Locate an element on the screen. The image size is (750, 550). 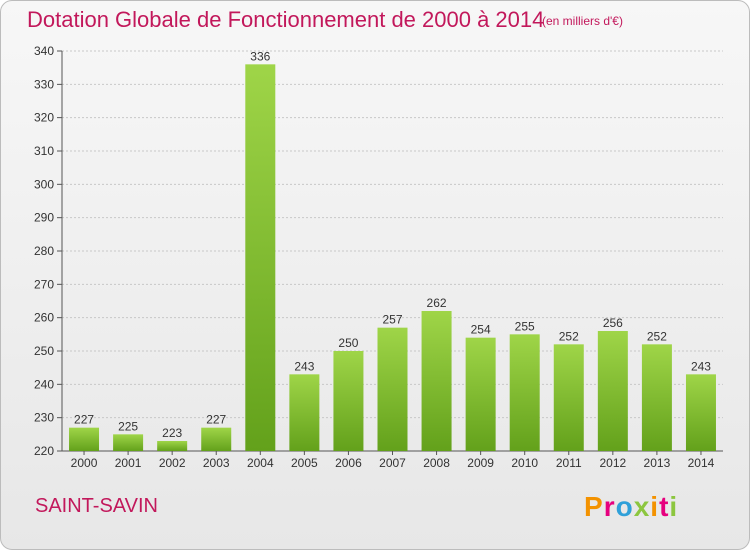
bar-2013 is located at coordinates (656, 397).